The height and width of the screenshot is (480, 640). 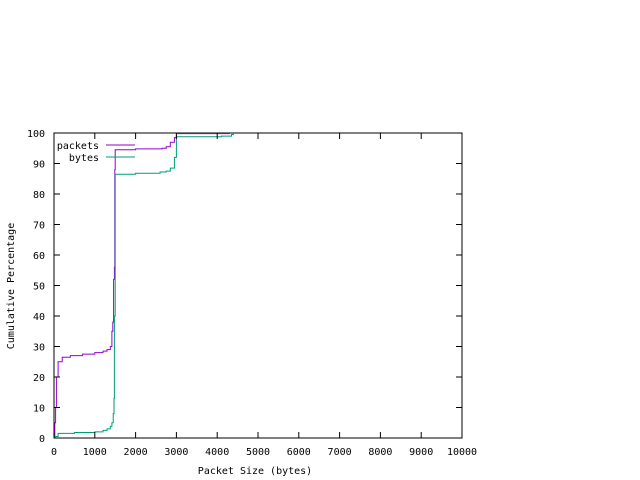 I want to click on y-tick-label: 20, so click(x=39, y=378).